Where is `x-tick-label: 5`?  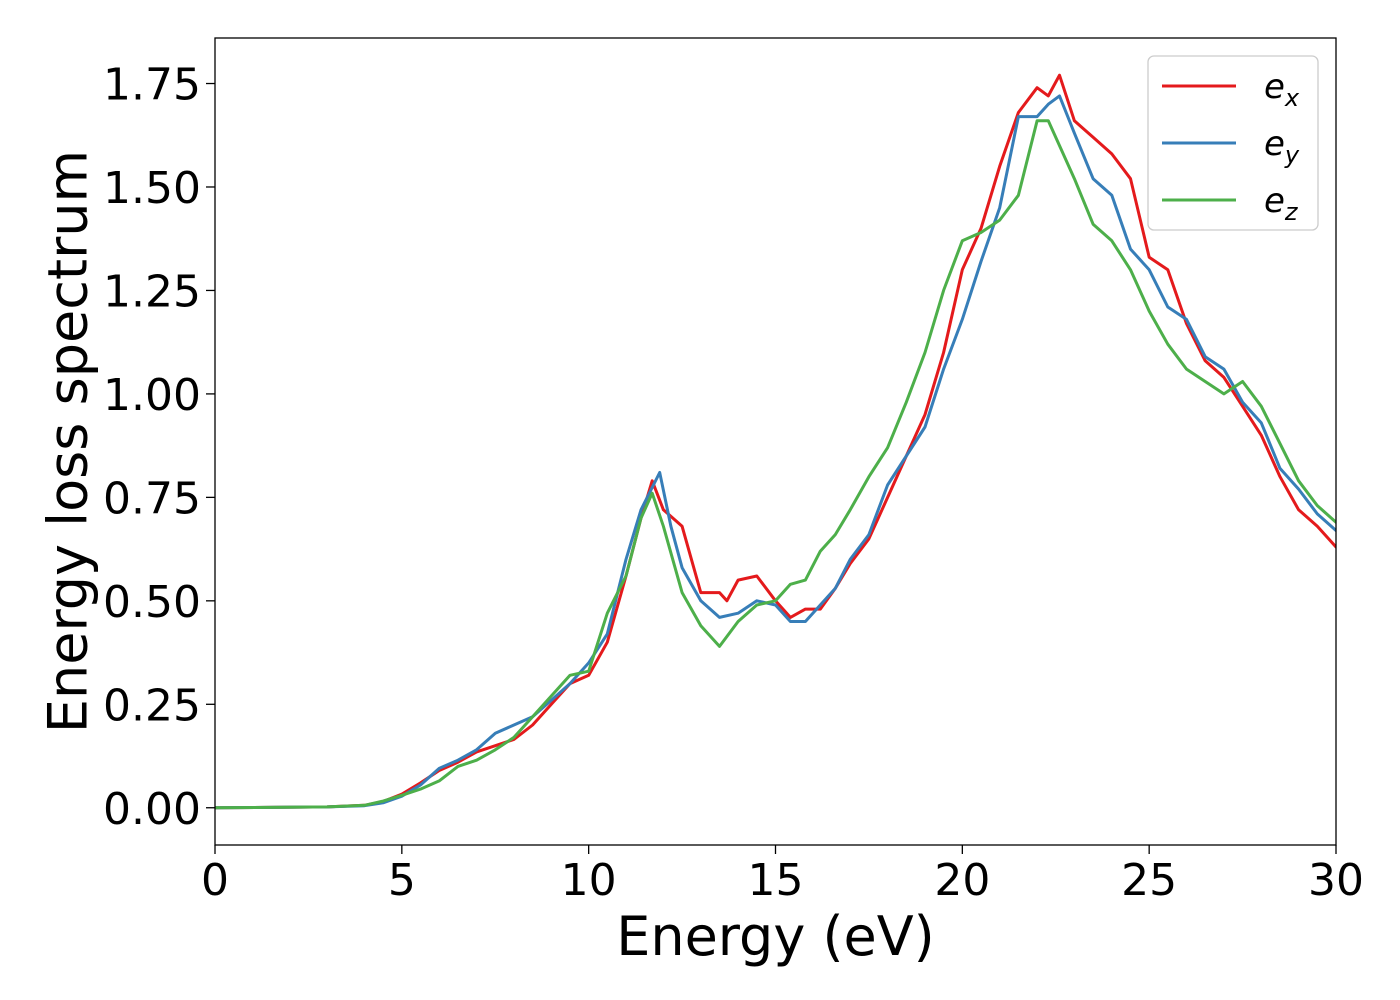
x-tick-label: 5 is located at coordinates (402, 880).